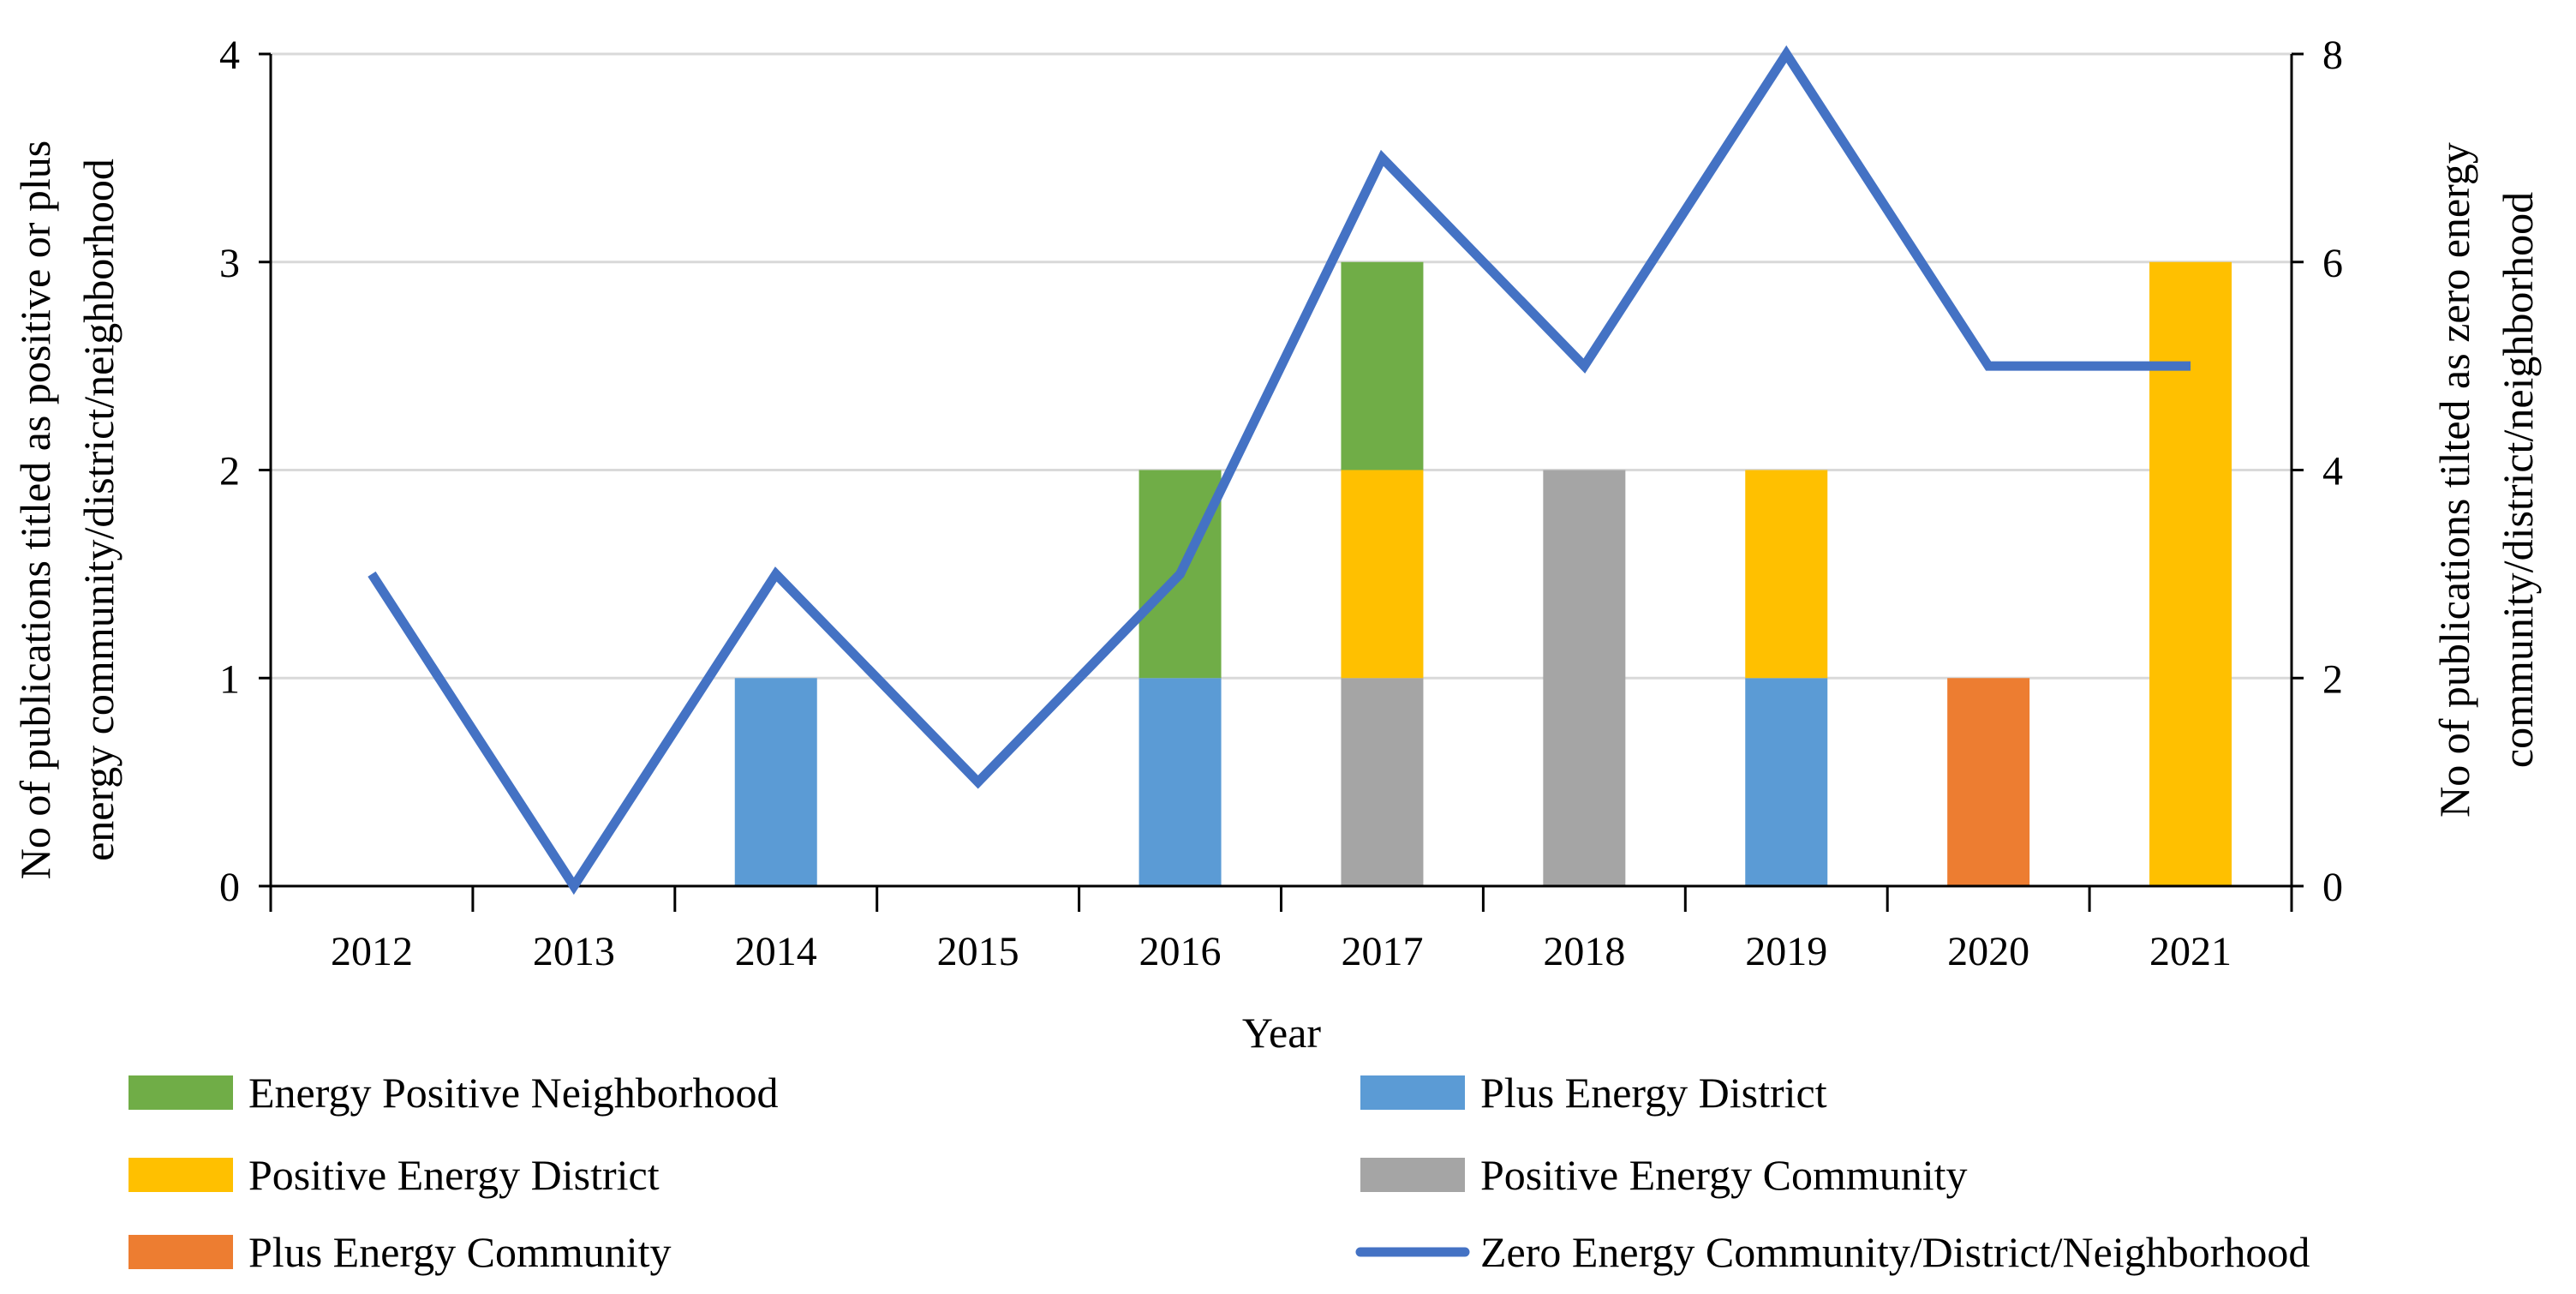  I want to click on bar-energy-positive-neighborhood-2017, so click(1383, 365).